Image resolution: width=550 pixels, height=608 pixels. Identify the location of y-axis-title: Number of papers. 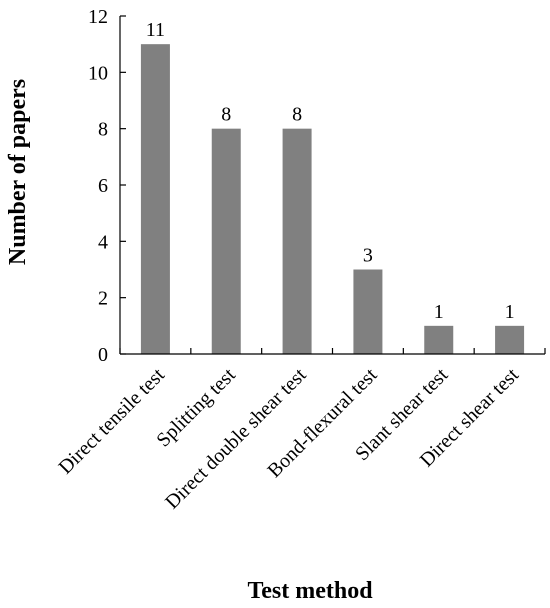
(18, 172).